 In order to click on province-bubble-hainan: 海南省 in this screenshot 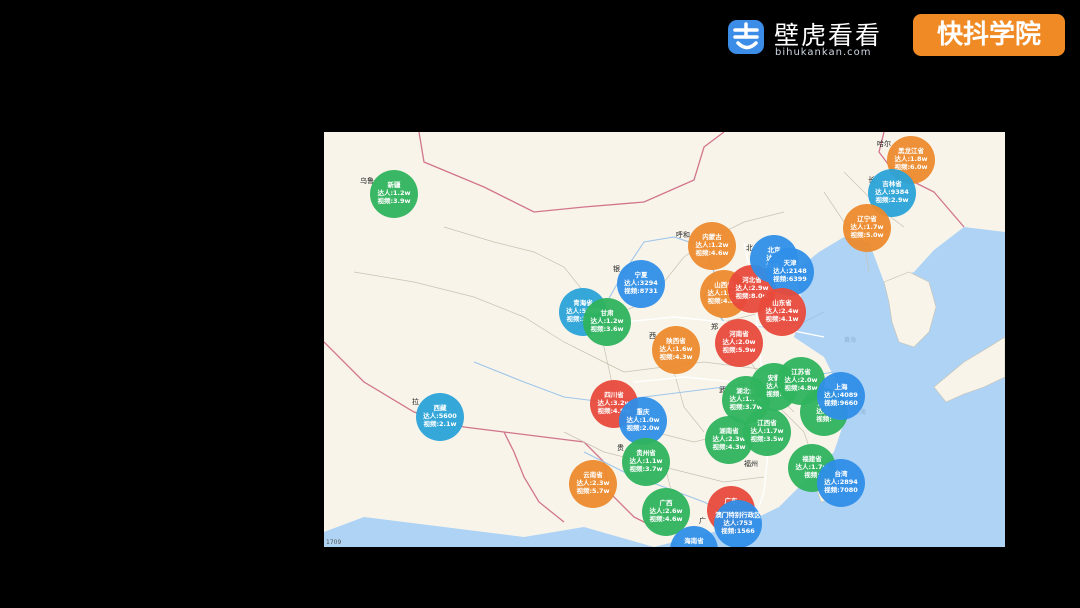, I will do `click(694, 536)`.